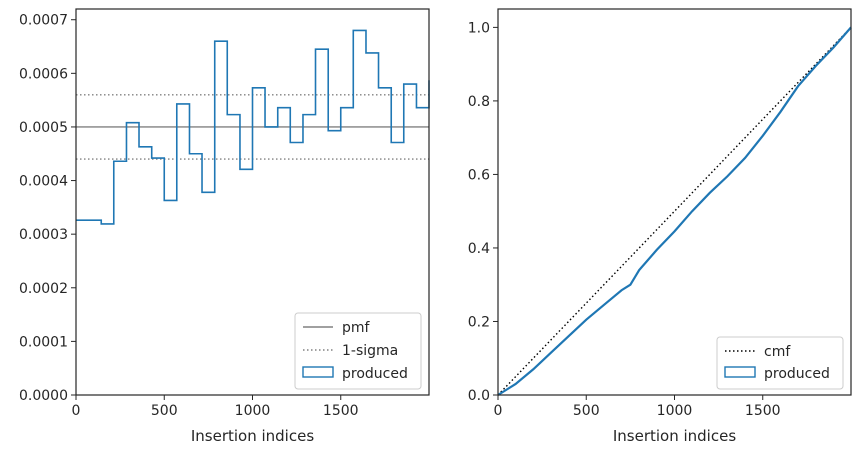 The width and height of the screenshot is (861, 453). Describe the element at coordinates (370, 351) in the screenshot. I see `legend-1-sigma-label: 1-sigma` at that location.